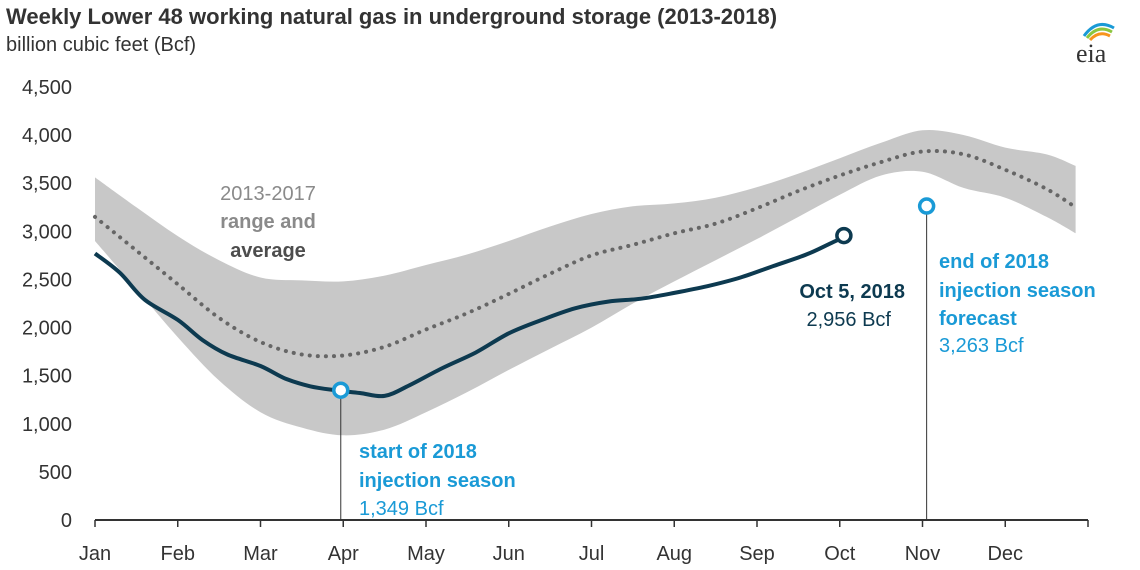 This screenshot has height=570, width=1140. What do you see at coordinates (341, 390) in the screenshot?
I see `point-start-2018` at bounding box center [341, 390].